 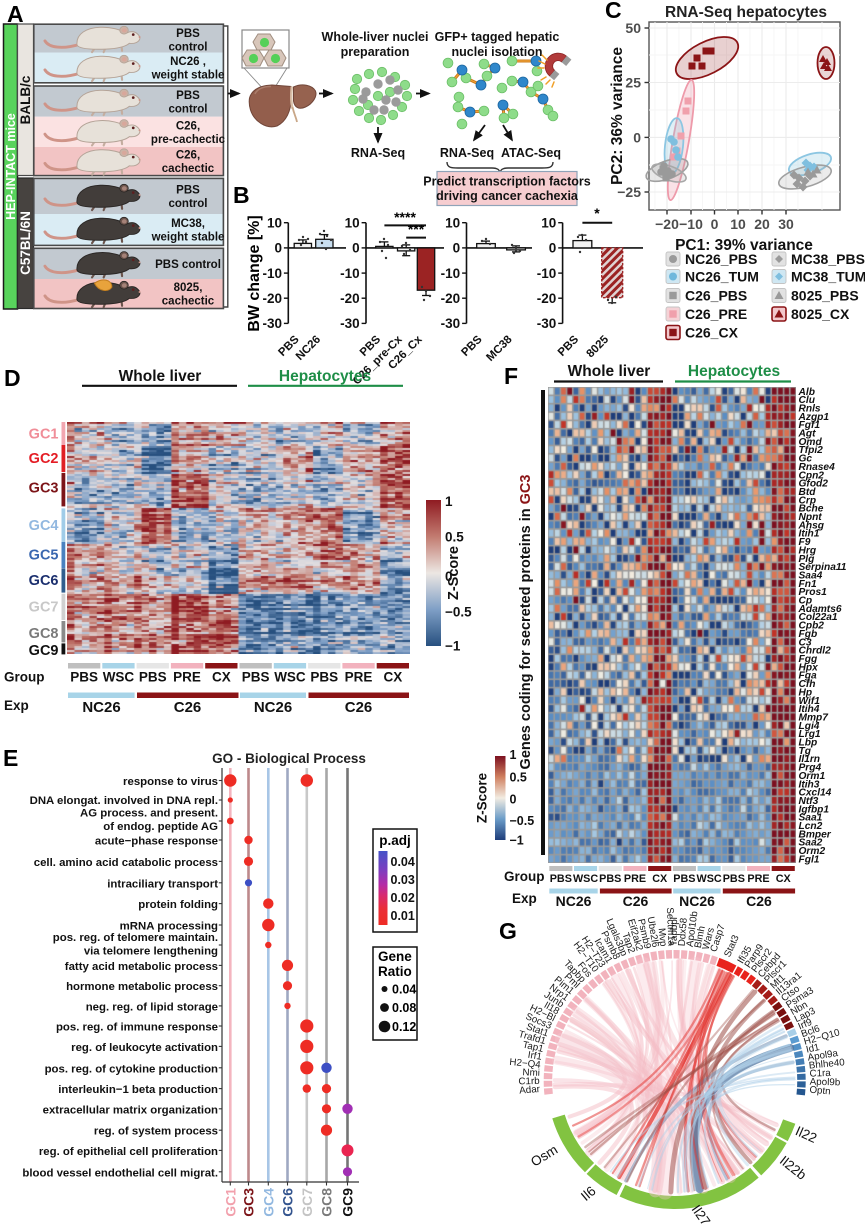 What do you see at coordinates (395, 971) in the screenshot?
I see `svg-text: Ratio` at bounding box center [395, 971].